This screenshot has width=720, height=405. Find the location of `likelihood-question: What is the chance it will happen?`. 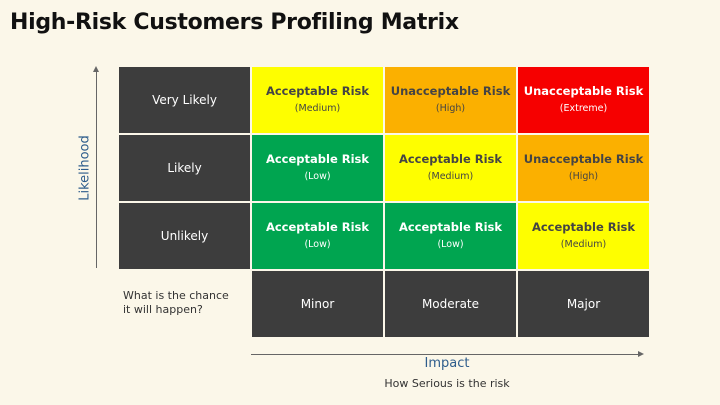

likelihood-question: What is the chance it will happen? is located at coordinates (184, 304).